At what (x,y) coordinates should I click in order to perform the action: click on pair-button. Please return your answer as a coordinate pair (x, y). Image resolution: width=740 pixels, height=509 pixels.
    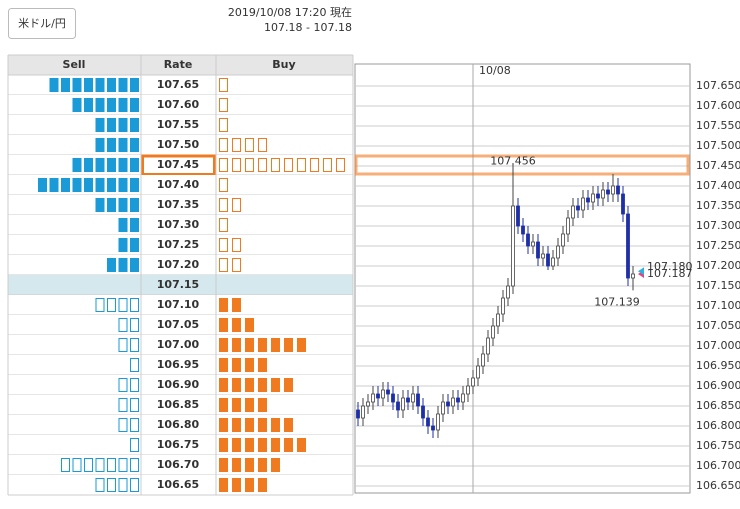
    Looking at the image, I should click on (42, 23).